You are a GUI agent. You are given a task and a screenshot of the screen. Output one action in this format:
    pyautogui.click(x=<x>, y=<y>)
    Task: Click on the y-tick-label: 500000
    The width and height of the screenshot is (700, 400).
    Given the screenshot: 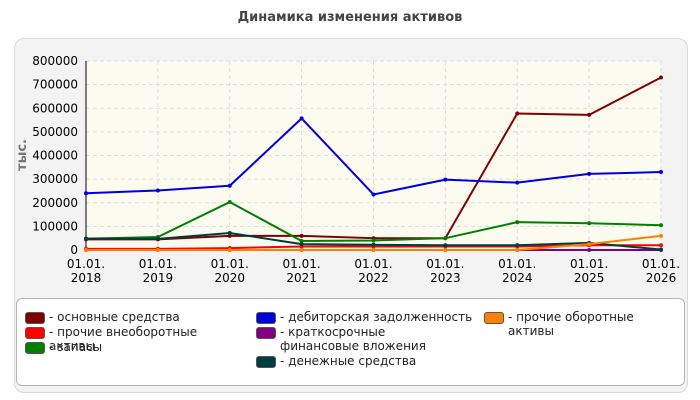 What is the action you would take?
    pyautogui.click(x=55, y=132)
    